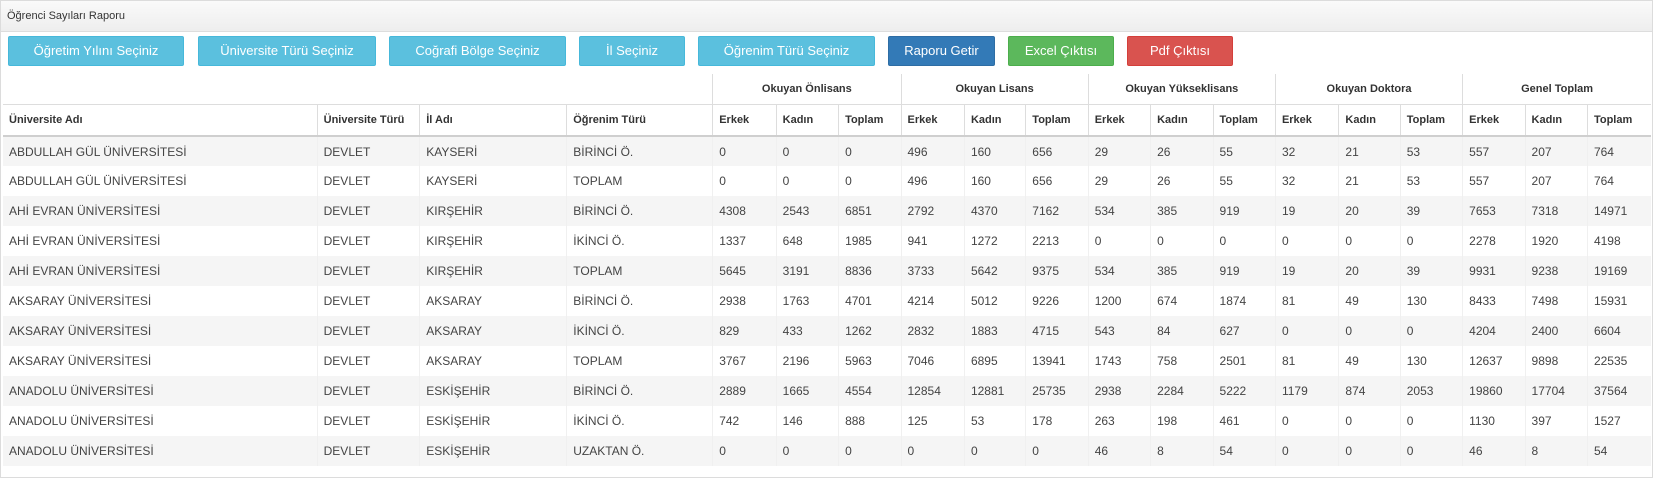 The image size is (1653, 478). Describe the element at coordinates (1494, 301) in the screenshot. I see `table-cell: 8433` at that location.